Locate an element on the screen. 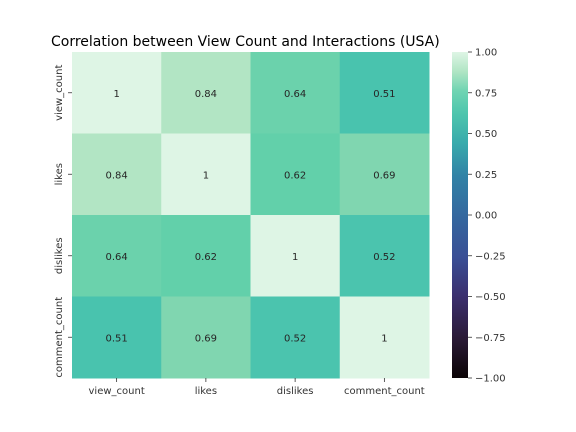 This screenshot has width=576, height=432. y-tick-label: likes is located at coordinates (59, 174).